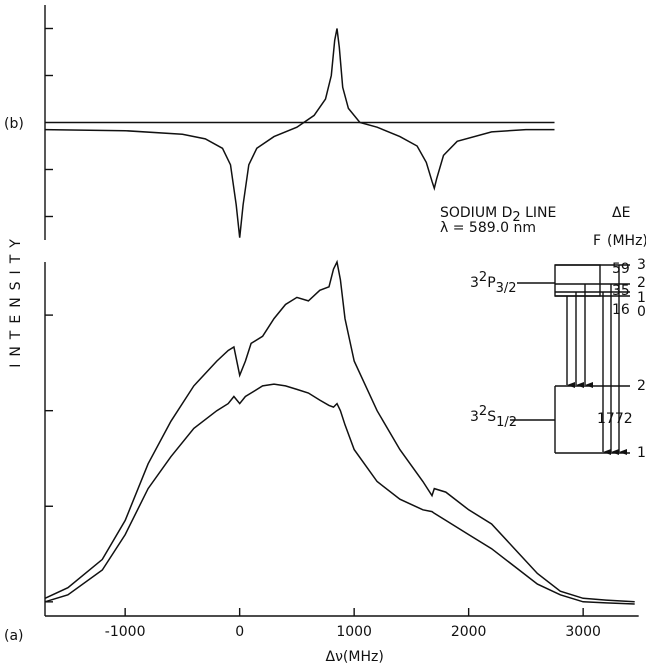  I want to click on x-tick-label: 2000, so click(469, 632).